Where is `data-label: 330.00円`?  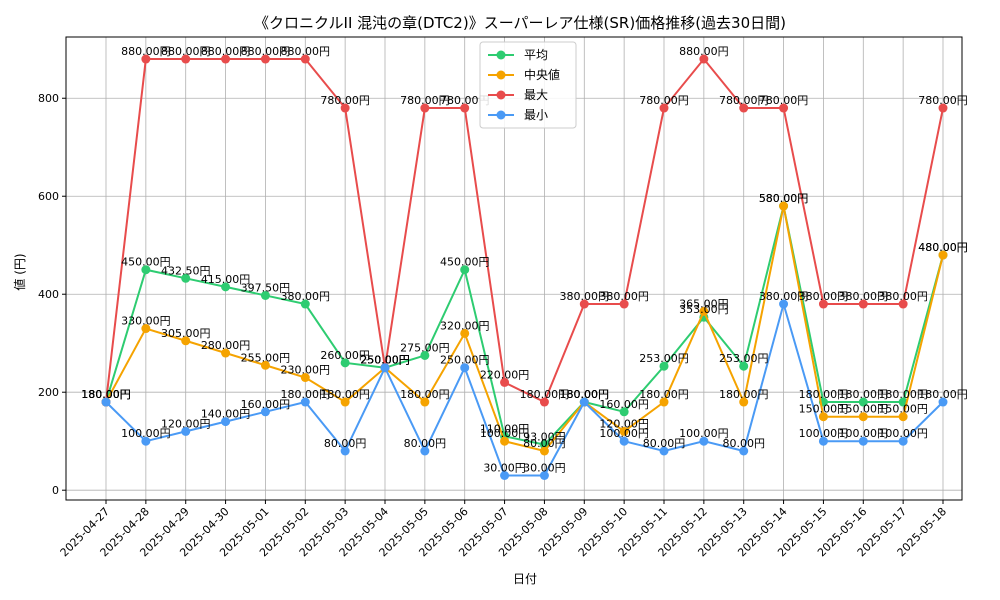
data-label: 330.00円 is located at coordinates (146, 321).